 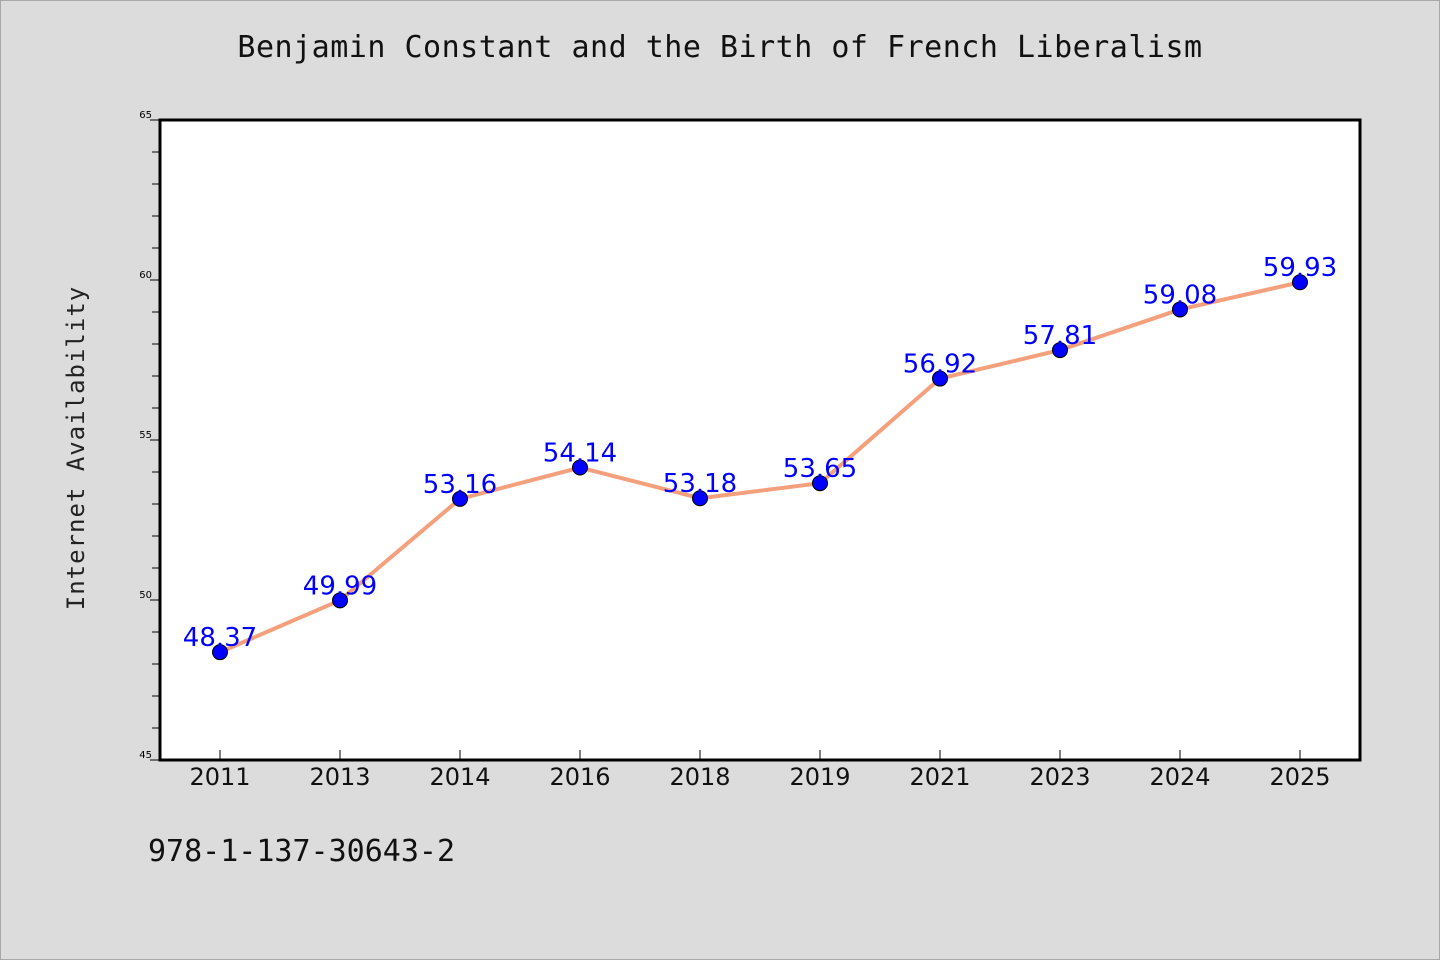 I want to click on y-tick-label: 55, so click(x=145, y=435).